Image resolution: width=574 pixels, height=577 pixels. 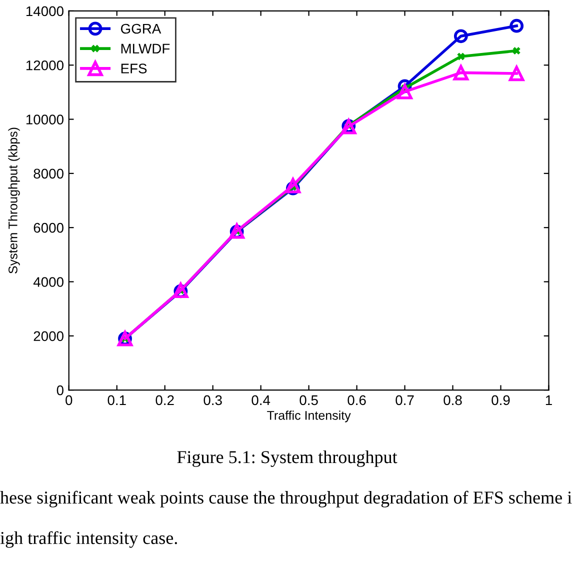 I want to click on x-tick-label: 0.5, so click(x=309, y=400).